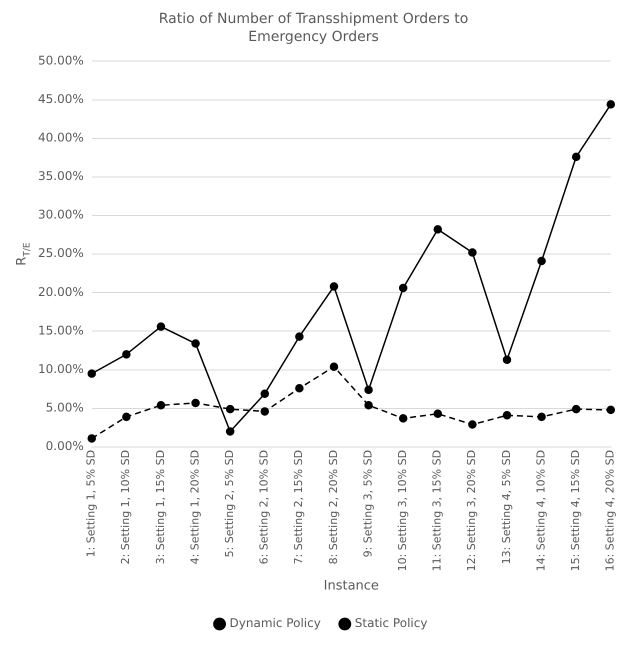  I want to click on x-tick-label: 13: Setting 4, 5% SD, so click(506, 507).